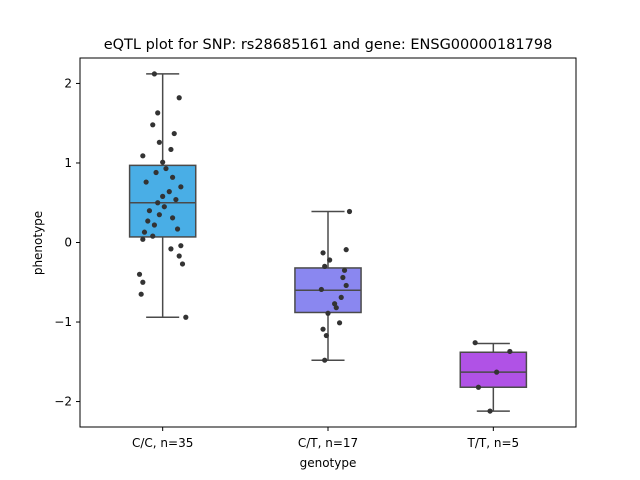 This screenshot has height=480, width=640. I want to click on y-tick-label: −2, so click(63, 402).